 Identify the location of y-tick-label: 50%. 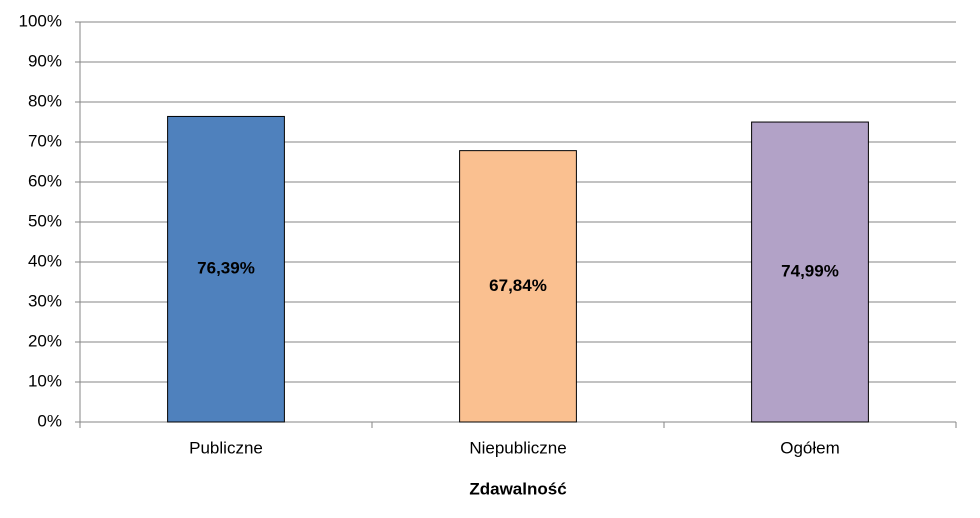
(45, 220).